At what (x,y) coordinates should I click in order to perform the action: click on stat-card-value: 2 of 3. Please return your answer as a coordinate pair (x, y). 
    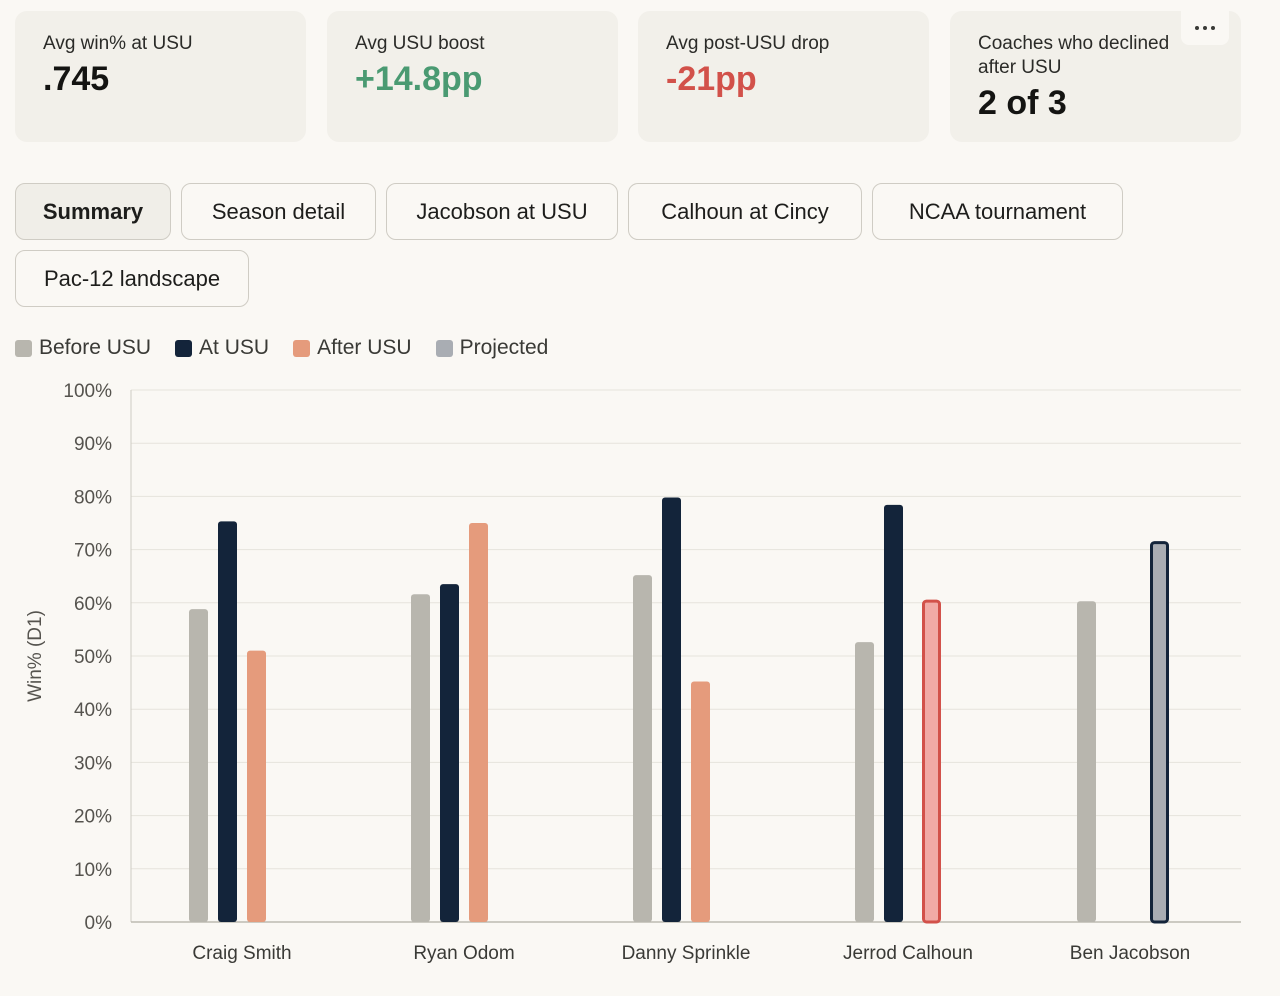
    Looking at the image, I should click on (1022, 103).